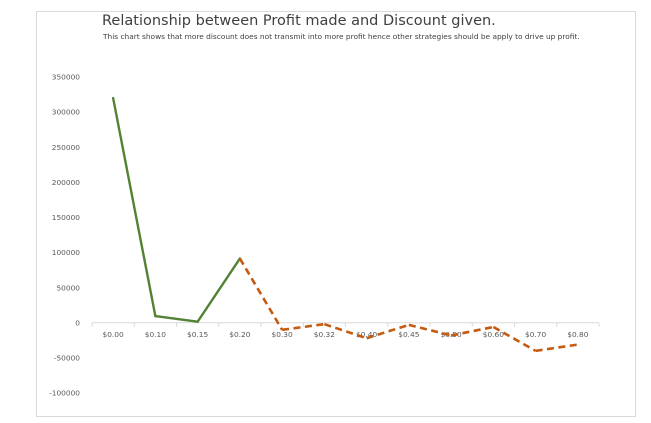 Image resolution: width=651 pixels, height=423 pixels. Describe the element at coordinates (66, 147) in the screenshot. I see `y-tick-label: 250000` at that location.